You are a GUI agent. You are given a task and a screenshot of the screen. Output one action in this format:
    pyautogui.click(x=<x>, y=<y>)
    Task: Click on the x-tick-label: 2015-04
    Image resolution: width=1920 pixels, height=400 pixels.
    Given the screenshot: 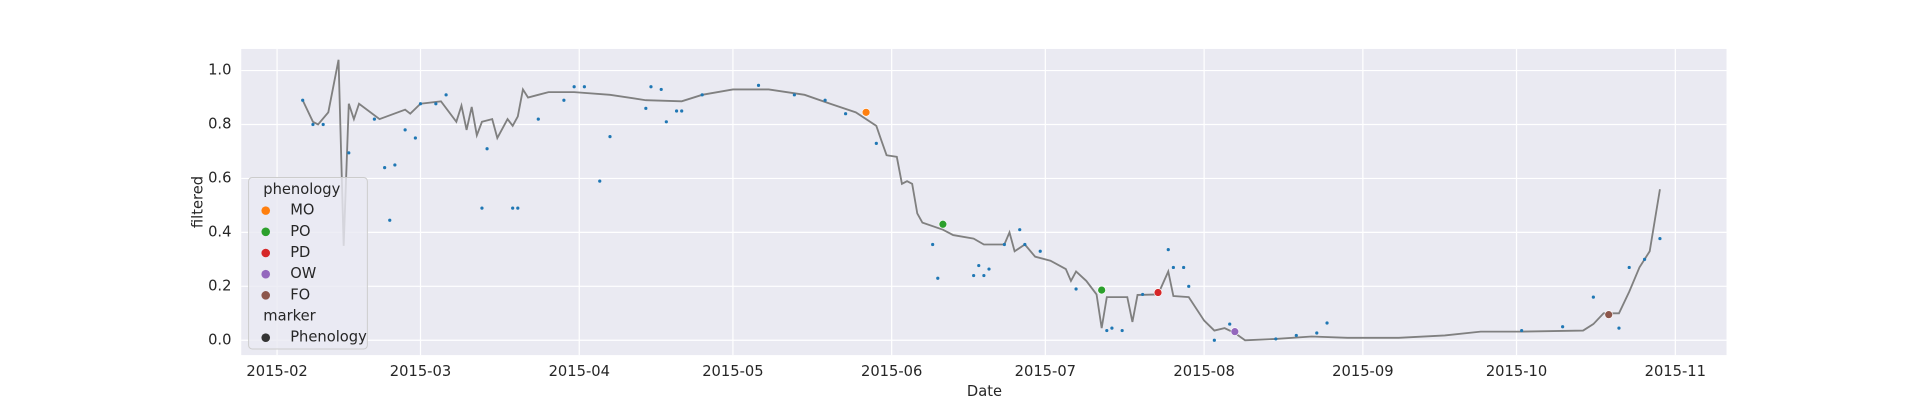 What is the action you would take?
    pyautogui.click(x=579, y=371)
    